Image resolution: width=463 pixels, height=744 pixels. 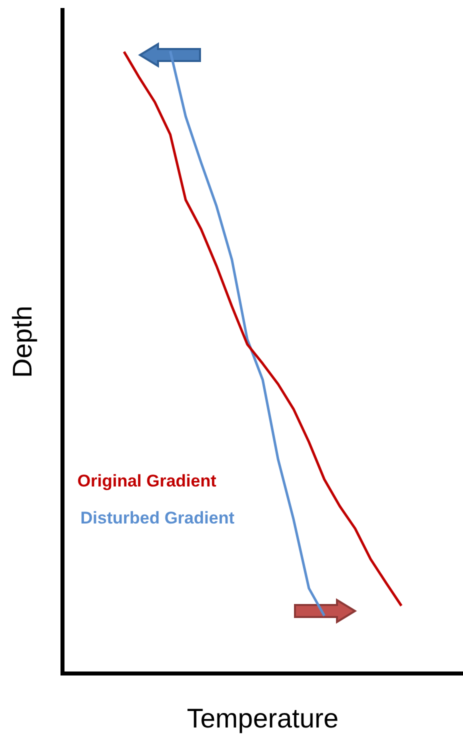 I want to click on text: Original Gradient, so click(x=147, y=480).